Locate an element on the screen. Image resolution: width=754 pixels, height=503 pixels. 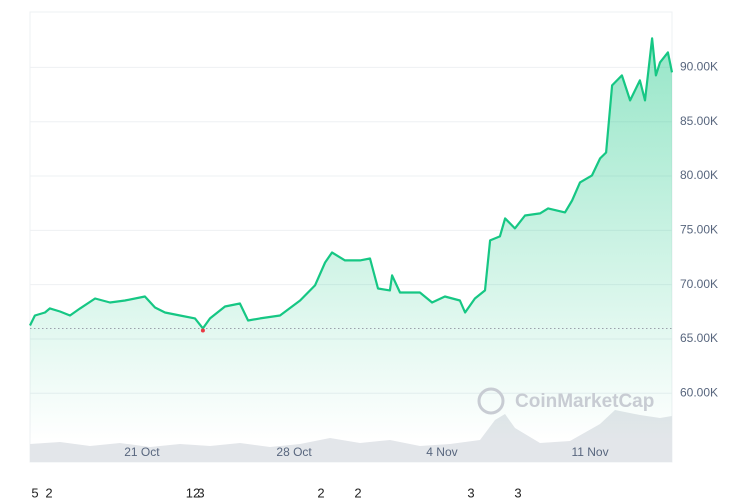
y-tick-label: 65.00K is located at coordinates (699, 338).